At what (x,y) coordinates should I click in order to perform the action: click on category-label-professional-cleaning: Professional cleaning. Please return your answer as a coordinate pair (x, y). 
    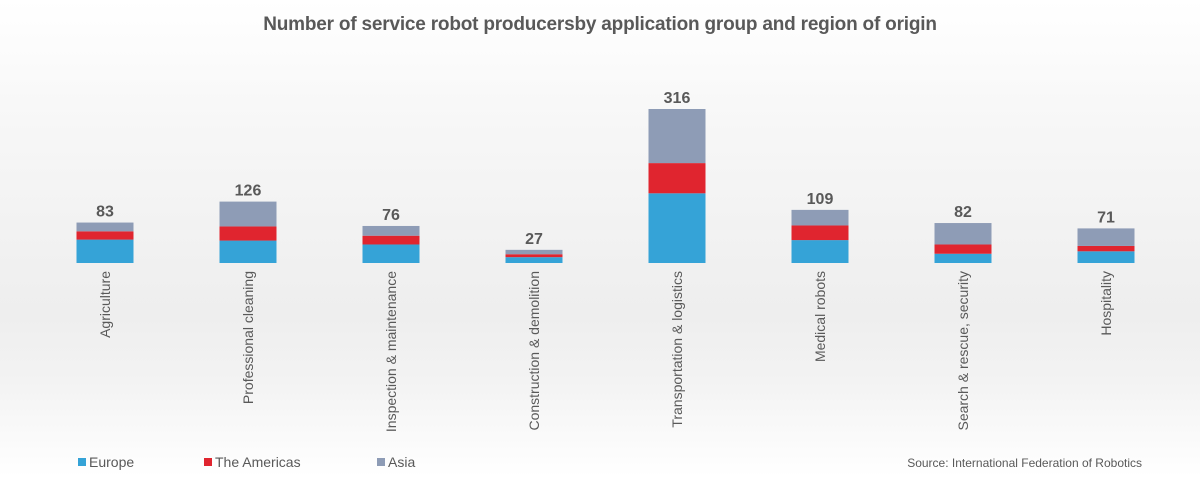
    Looking at the image, I should click on (248, 337).